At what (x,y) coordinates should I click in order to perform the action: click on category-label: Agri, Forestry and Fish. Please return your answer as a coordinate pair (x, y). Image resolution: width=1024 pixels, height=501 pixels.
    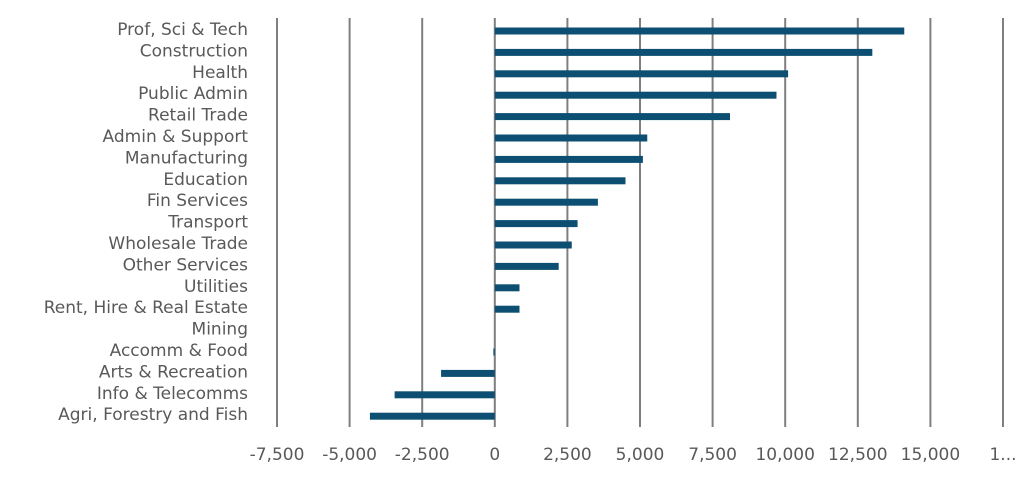
    Looking at the image, I should click on (153, 415).